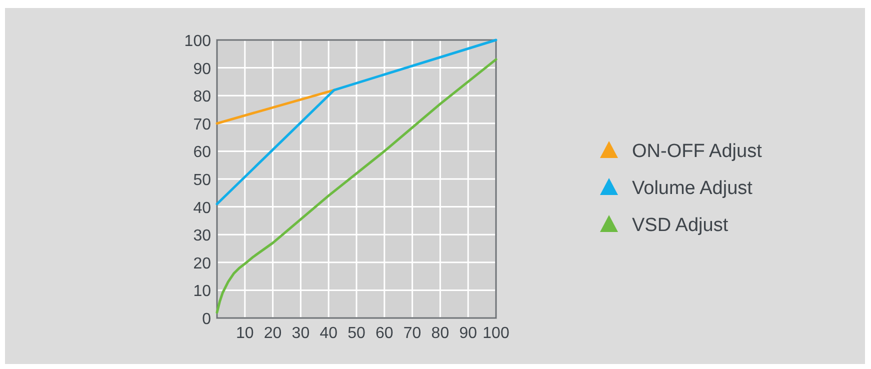  Describe the element at coordinates (202, 125) in the screenshot. I see `y-tick-label: 70` at that location.